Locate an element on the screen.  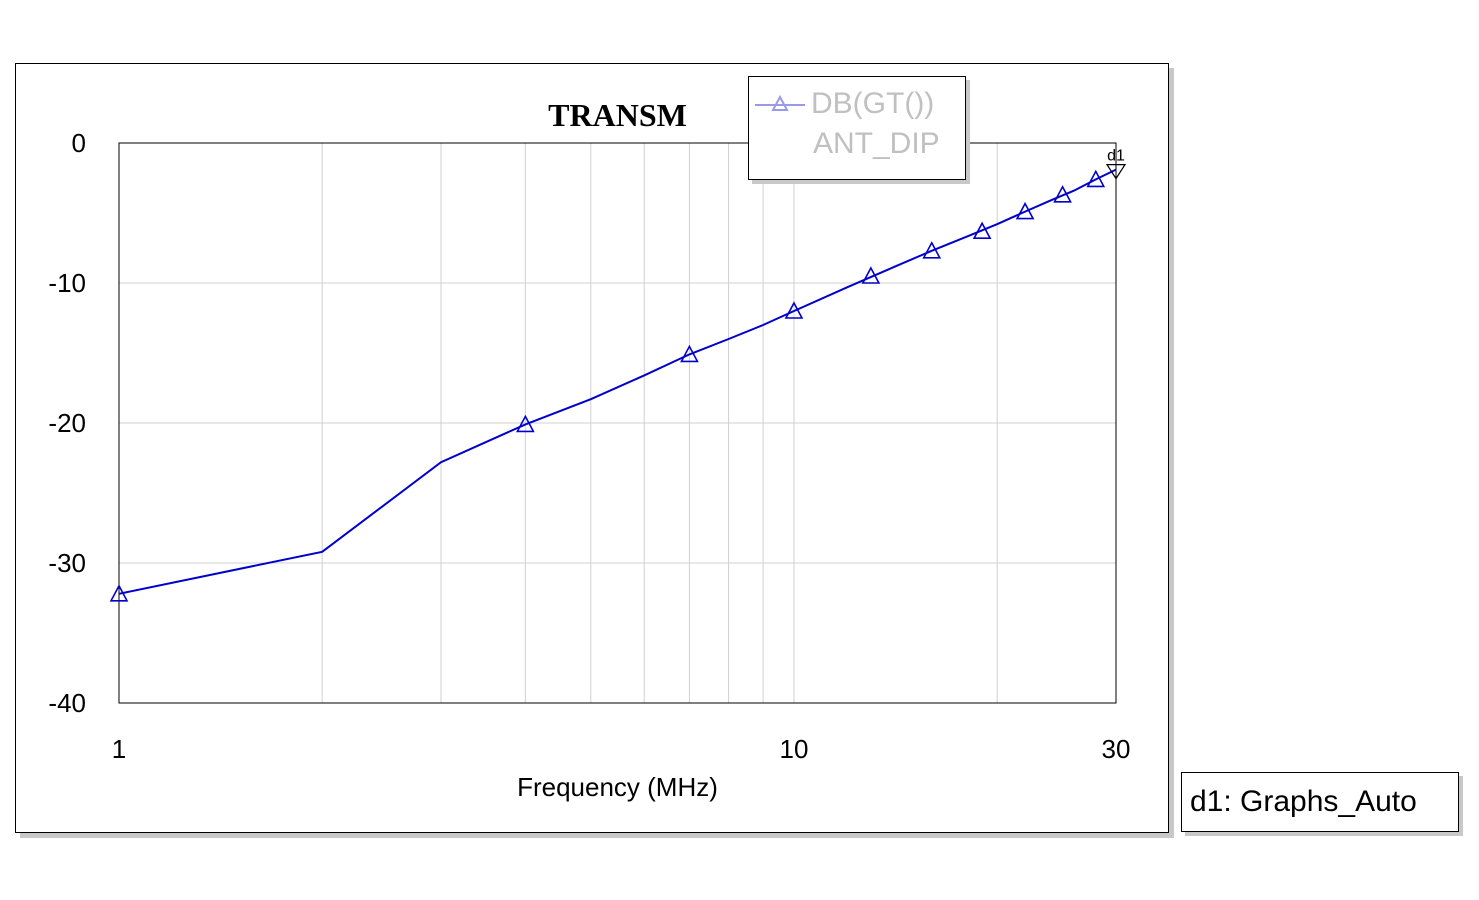
y-tick-label: -30 is located at coordinates (67, 563).